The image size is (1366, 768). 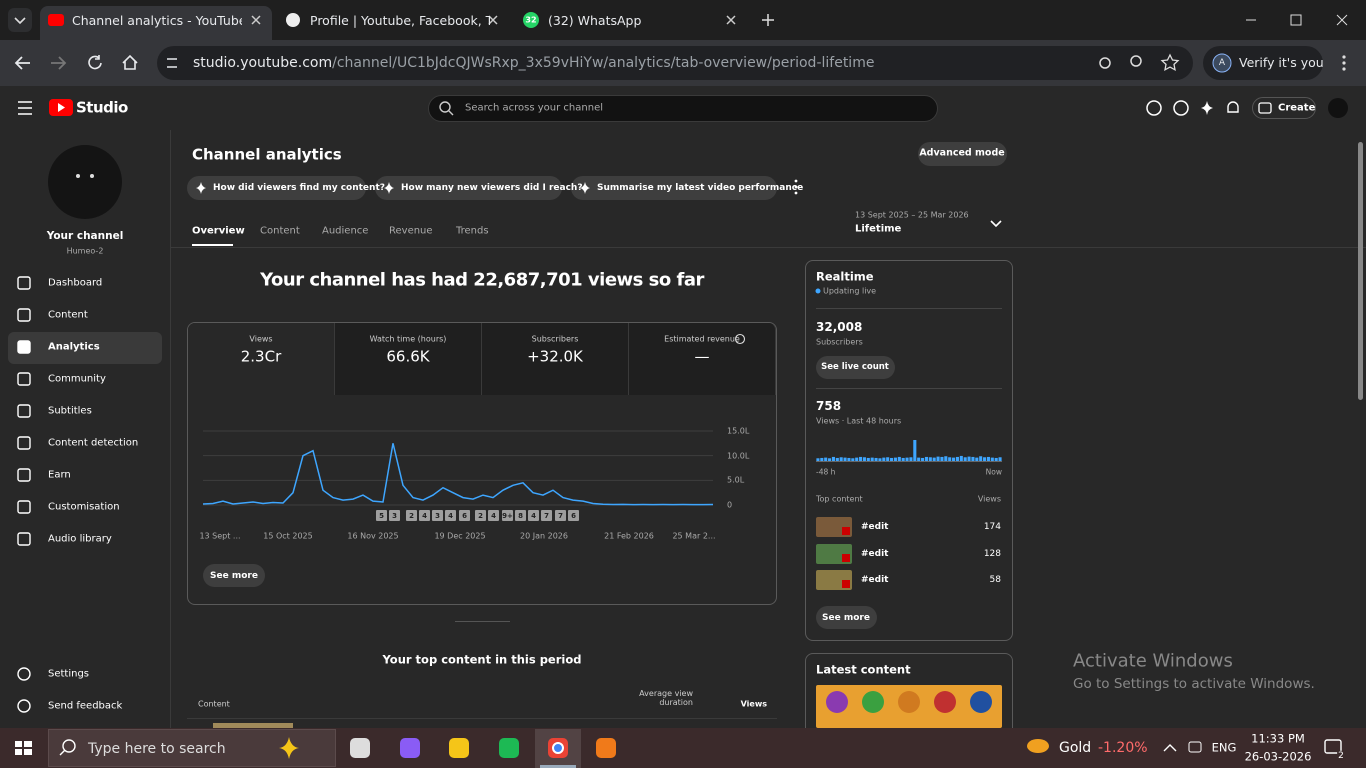 I want to click on period: Lifetime, so click(x=878, y=229).